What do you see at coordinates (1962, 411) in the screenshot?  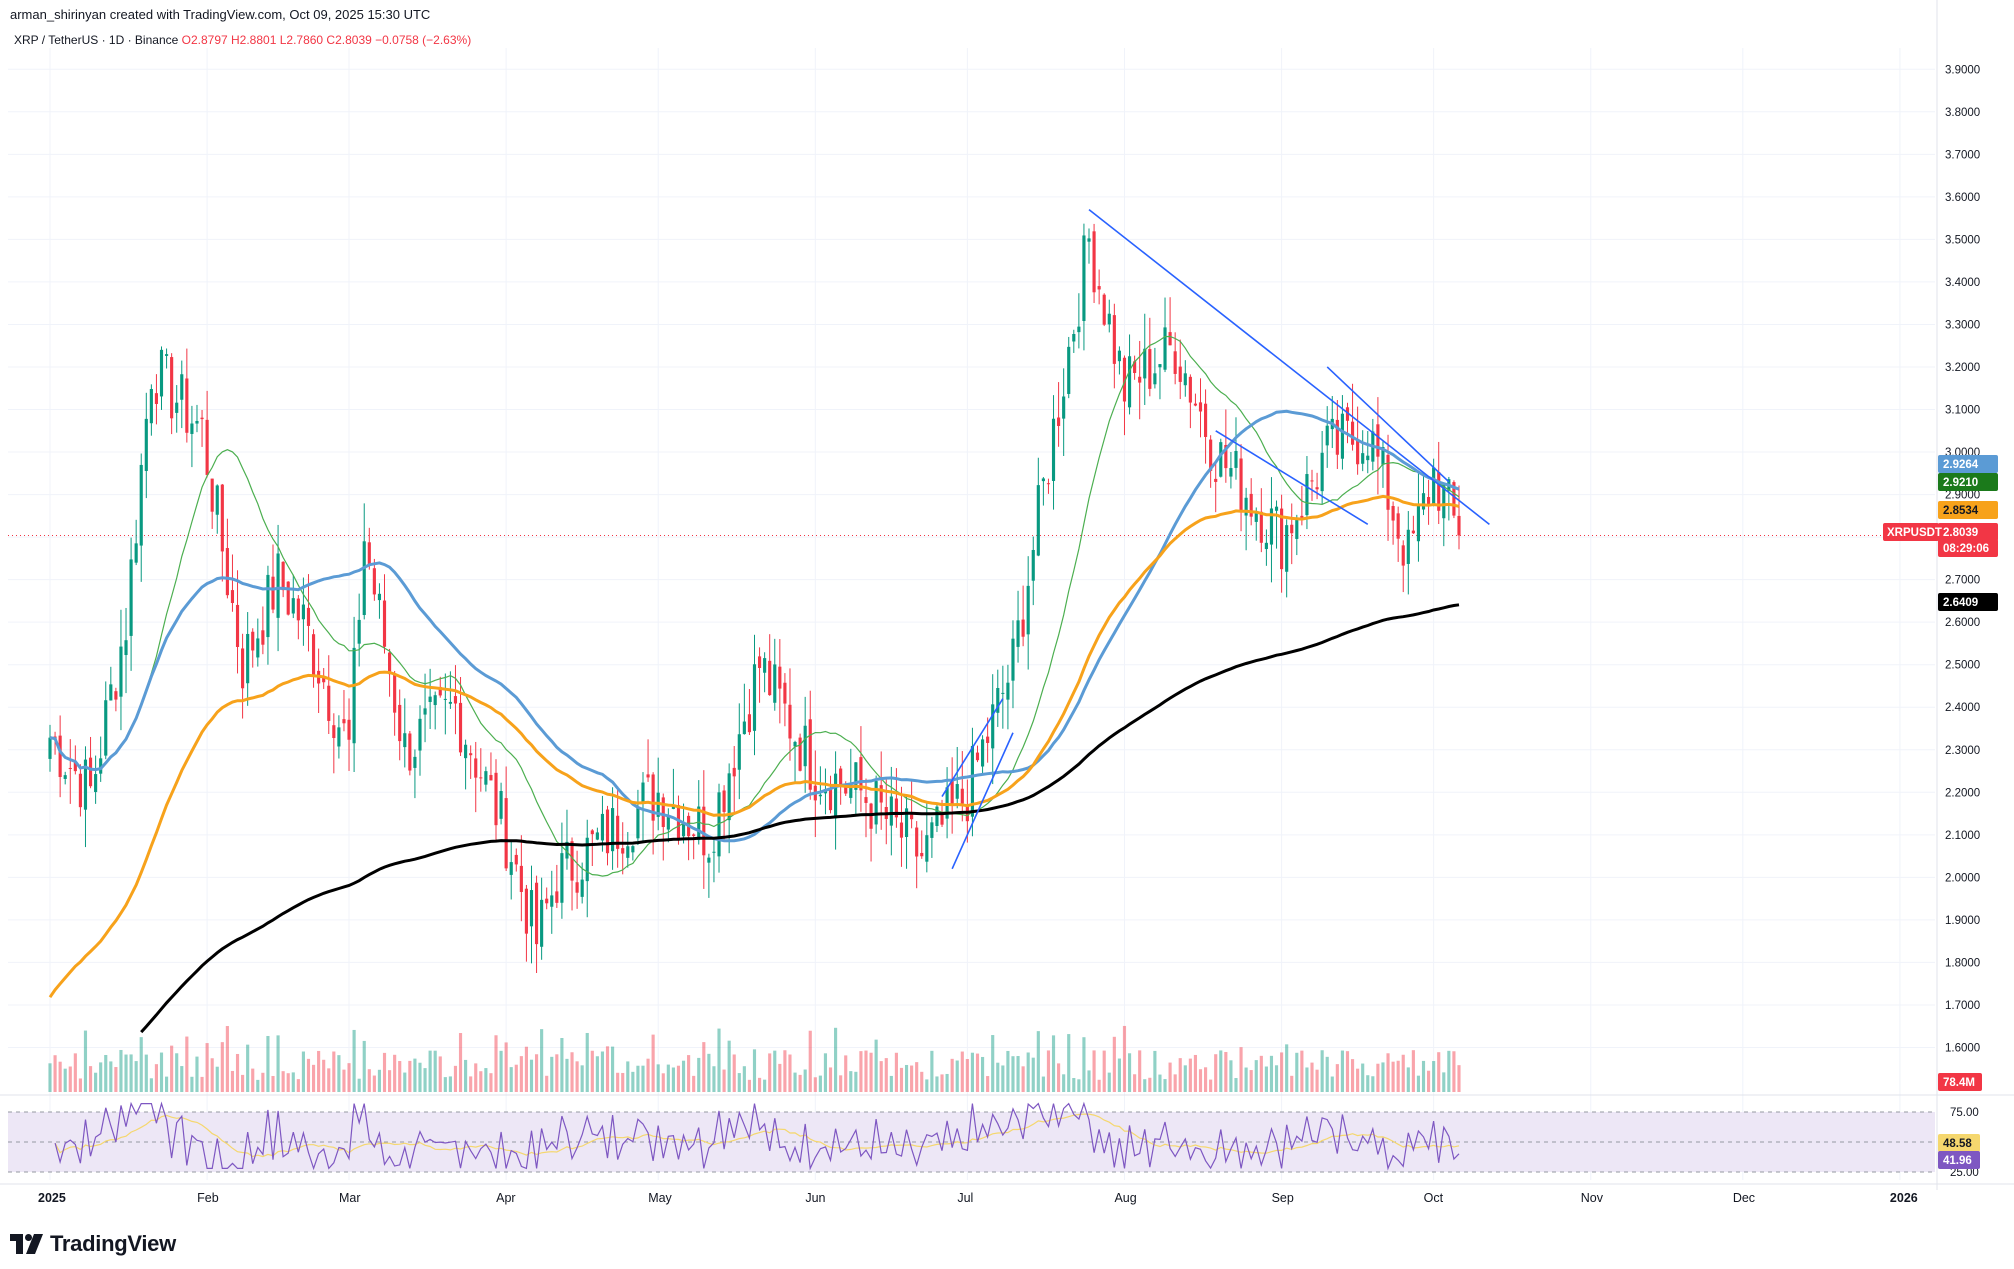 I see `price-tick-label: 3.1000` at bounding box center [1962, 411].